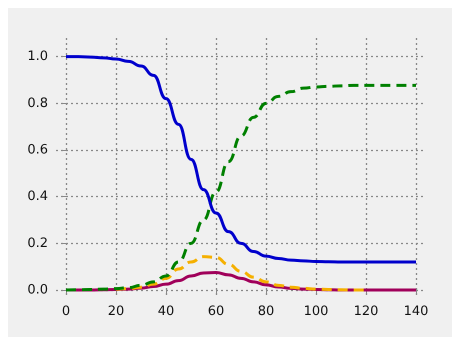  Describe the element at coordinates (37, 243) in the screenshot. I see `y-tick-label: 0.2` at that location.